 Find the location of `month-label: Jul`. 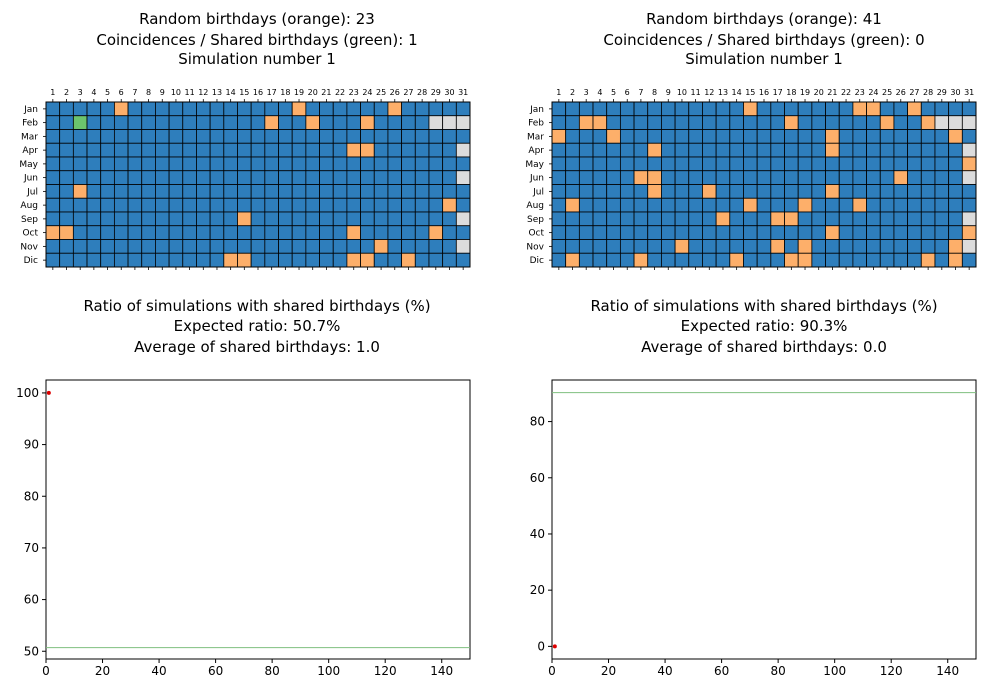

month-label: Jul is located at coordinates (32, 192).